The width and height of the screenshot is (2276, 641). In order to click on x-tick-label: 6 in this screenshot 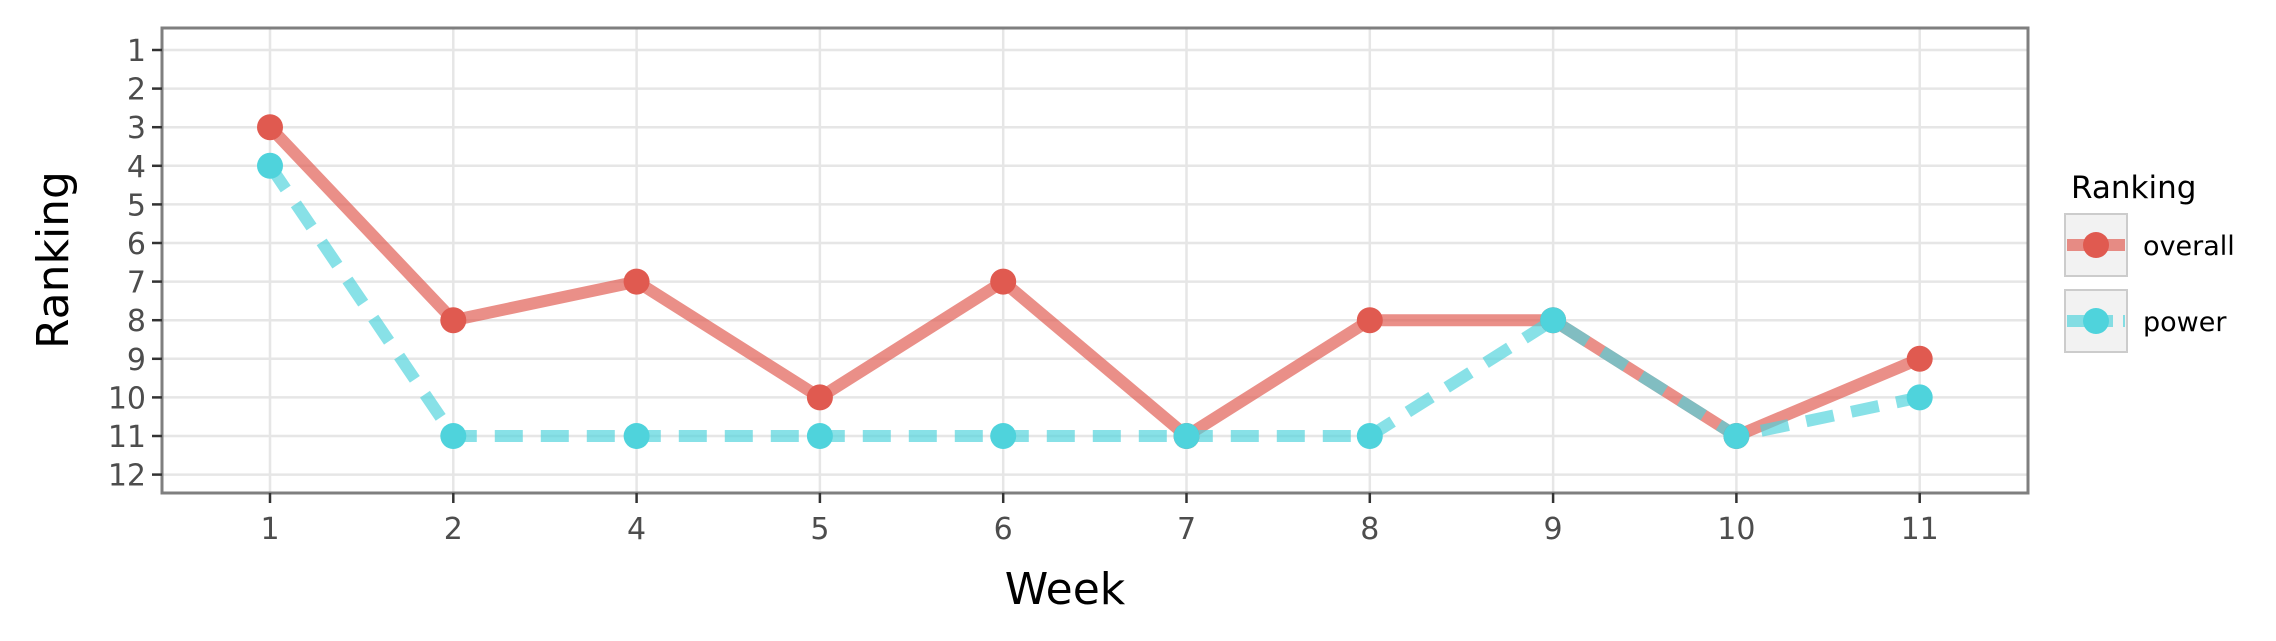, I will do `click(1003, 529)`.